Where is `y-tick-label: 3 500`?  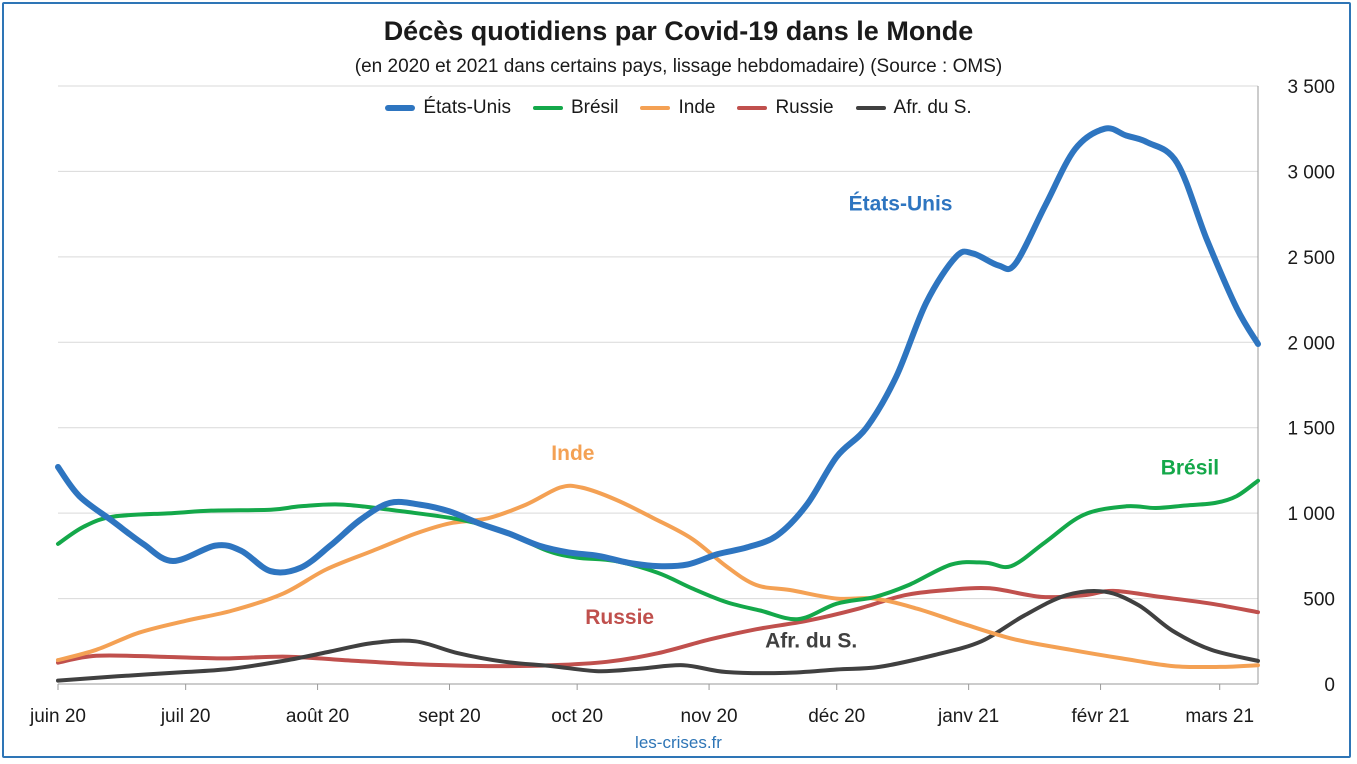 y-tick-label: 3 500 is located at coordinates (1311, 87).